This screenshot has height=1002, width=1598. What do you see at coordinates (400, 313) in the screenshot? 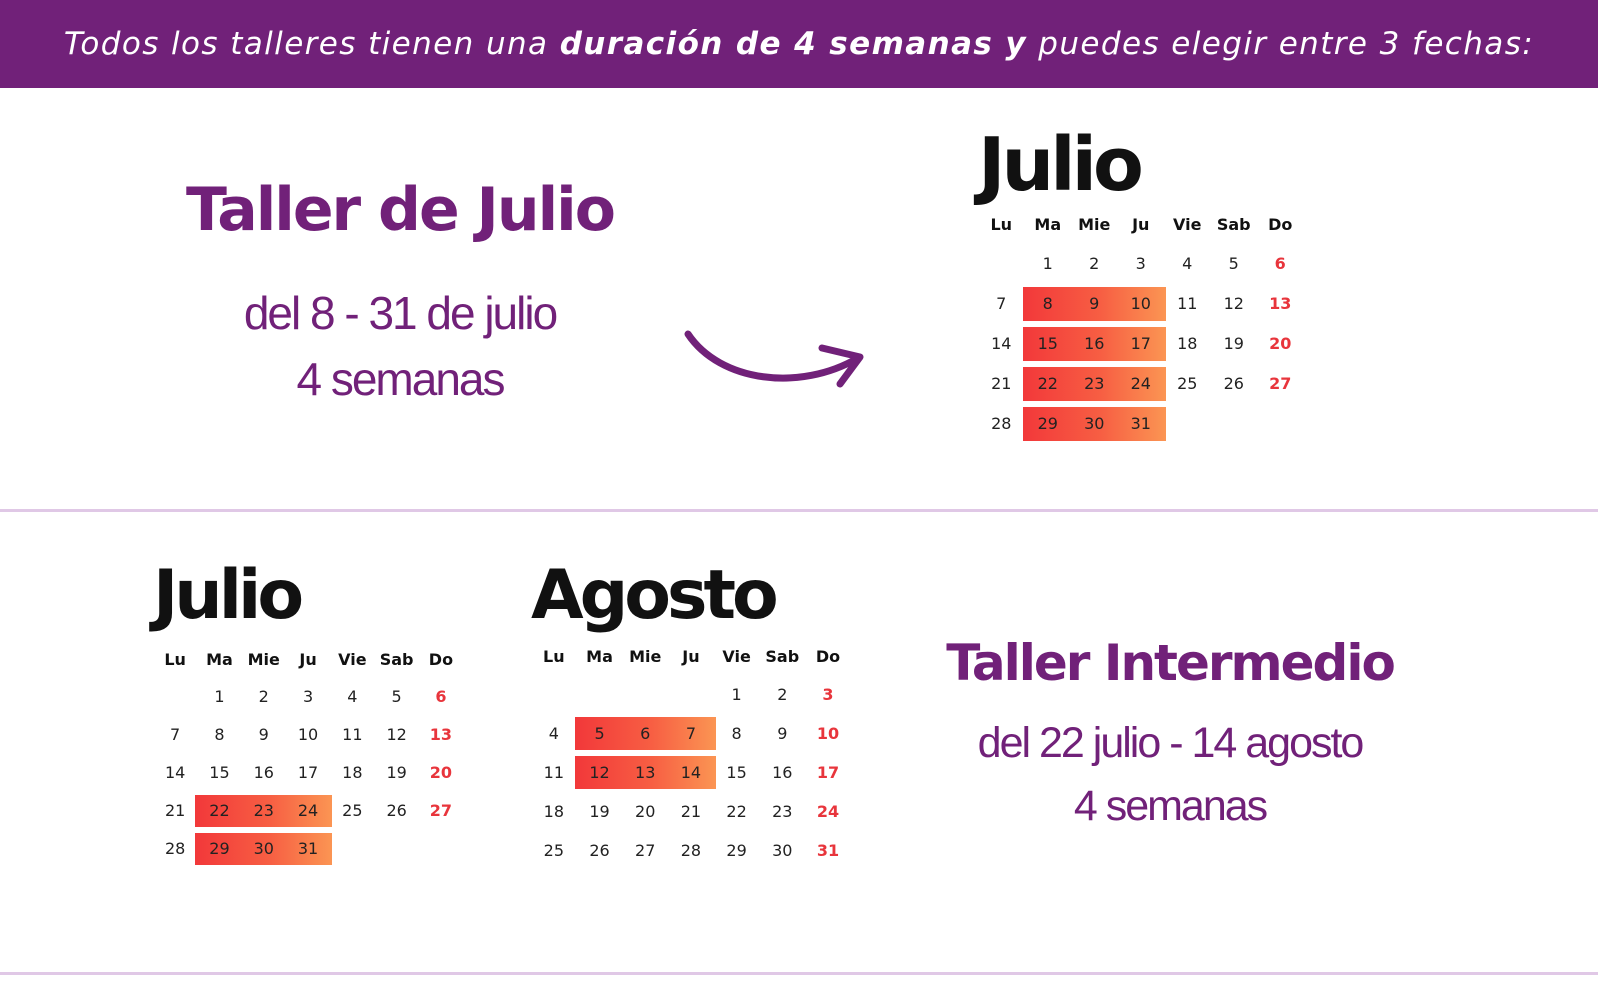
I see `workshop-dates: del 8 - 31 de julio` at bounding box center [400, 313].